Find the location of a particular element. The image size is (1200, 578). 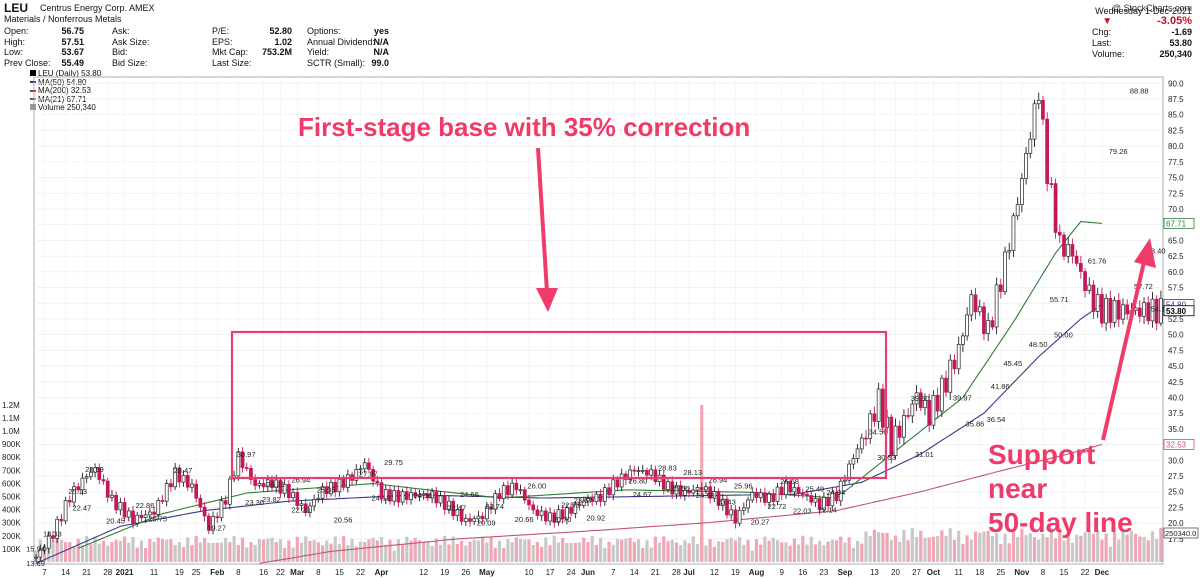

price-label: 39.97 is located at coordinates (962, 398).